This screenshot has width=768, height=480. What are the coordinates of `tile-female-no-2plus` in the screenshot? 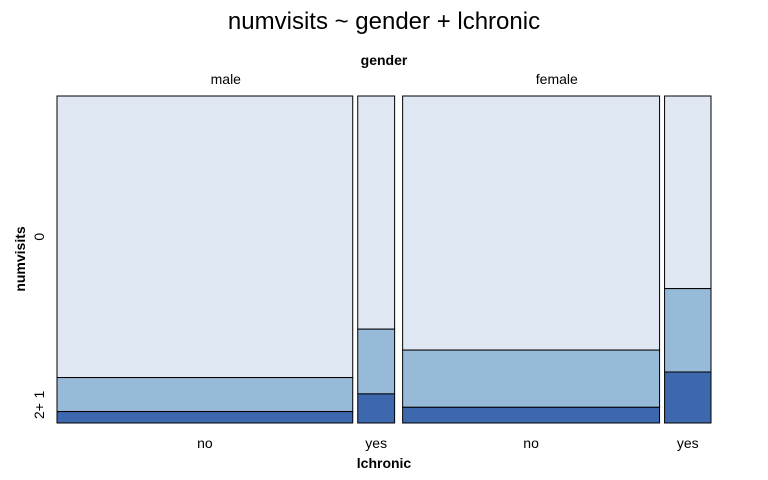 It's located at (531, 415).